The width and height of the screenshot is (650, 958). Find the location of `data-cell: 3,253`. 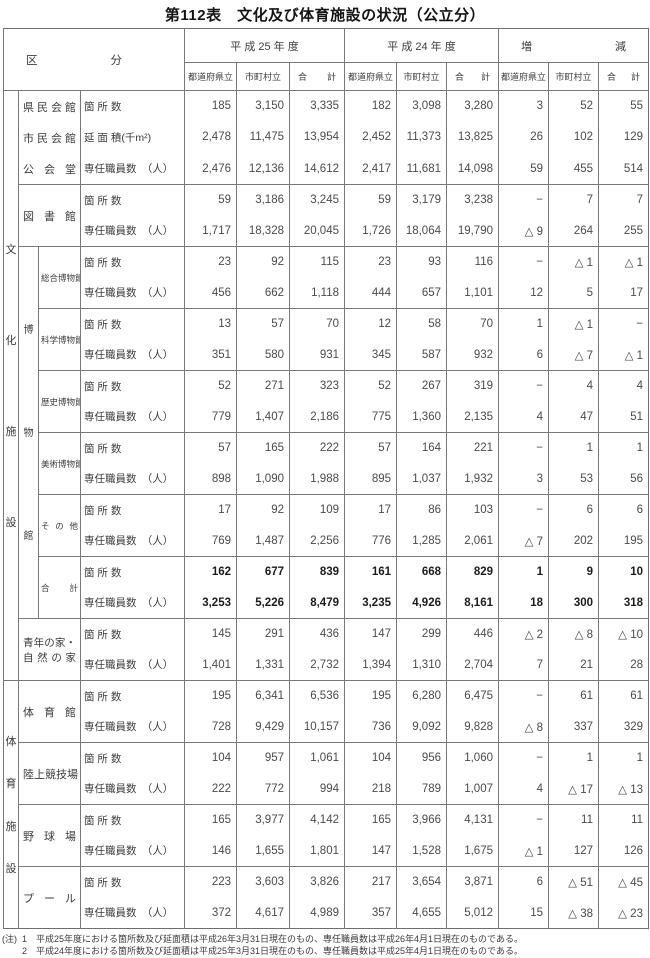

data-cell: 3,253 is located at coordinates (210, 603).